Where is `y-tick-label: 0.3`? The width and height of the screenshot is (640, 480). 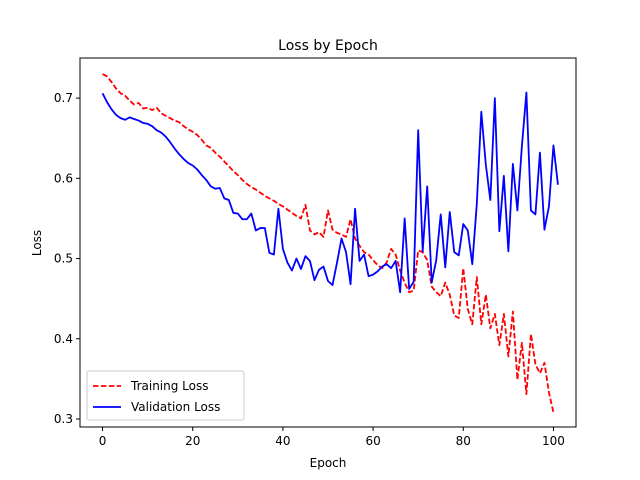 y-tick-label: 0.3 is located at coordinates (63, 419).